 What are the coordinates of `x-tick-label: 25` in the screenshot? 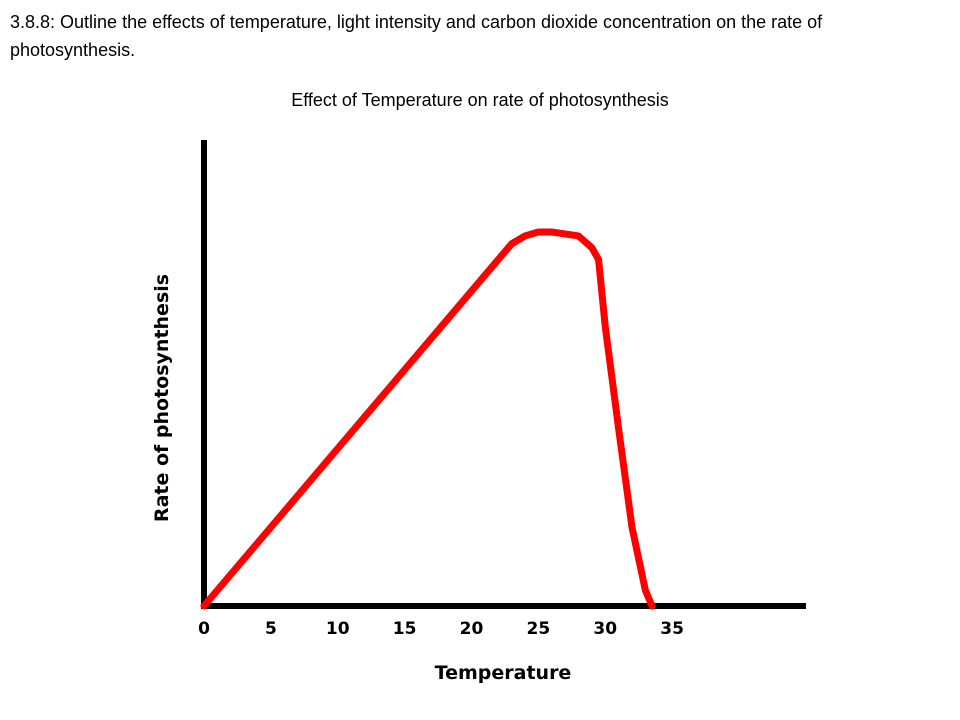 It's located at (539, 629).